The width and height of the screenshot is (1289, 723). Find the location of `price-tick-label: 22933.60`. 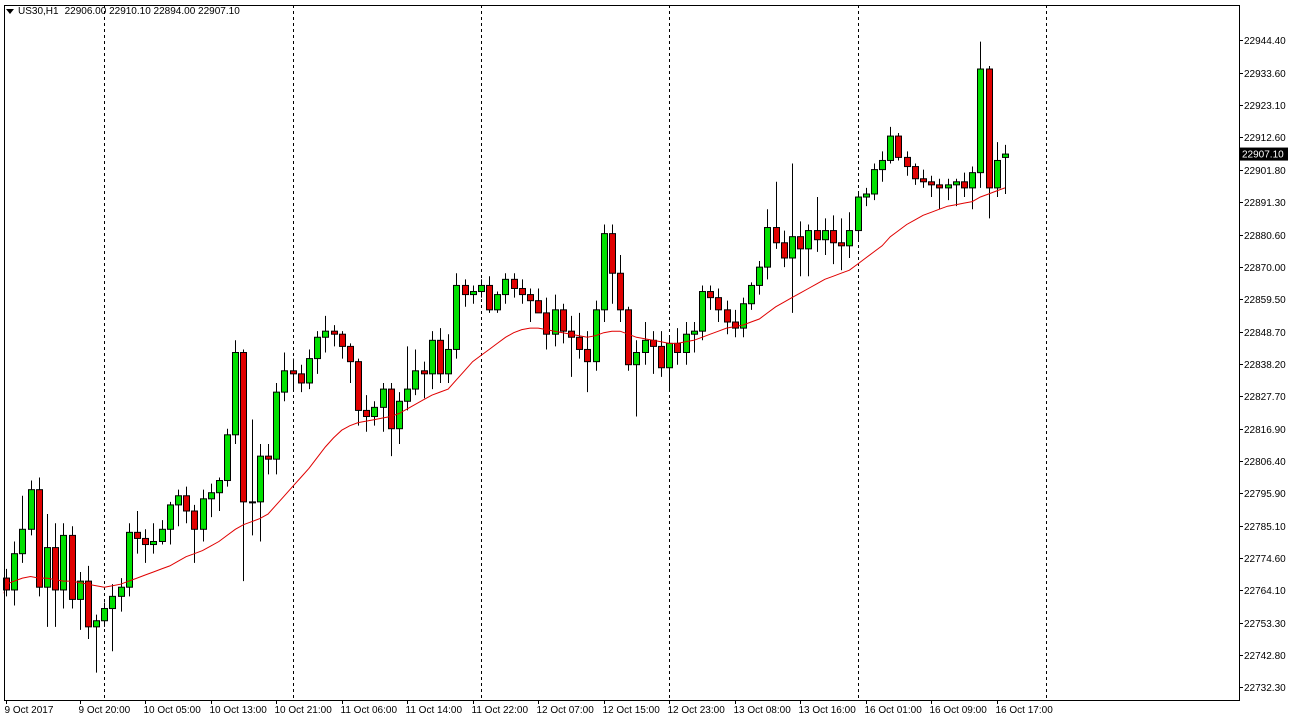

price-tick-label: 22933.60 is located at coordinates (1265, 74).